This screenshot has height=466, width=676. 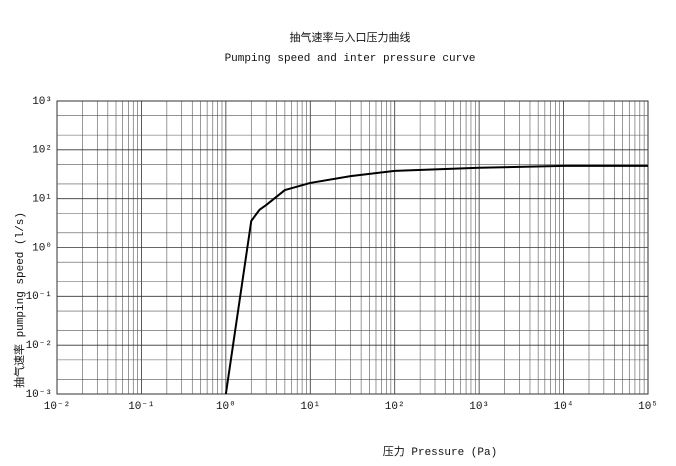 What do you see at coordinates (19, 300) in the screenshot?
I see `y-axis-label: 抽气速率 pumping speed (l/s)` at bounding box center [19, 300].